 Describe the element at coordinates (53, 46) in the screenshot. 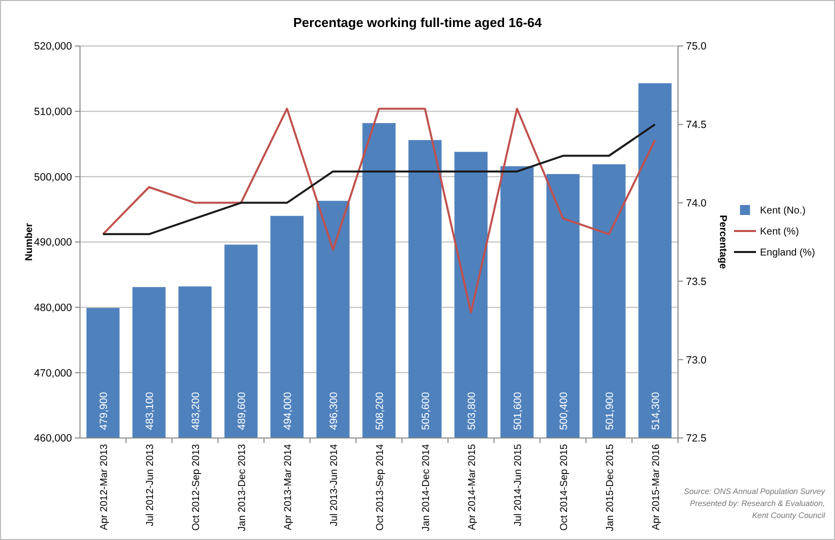

I see `y-tick-label: 520,000` at that location.